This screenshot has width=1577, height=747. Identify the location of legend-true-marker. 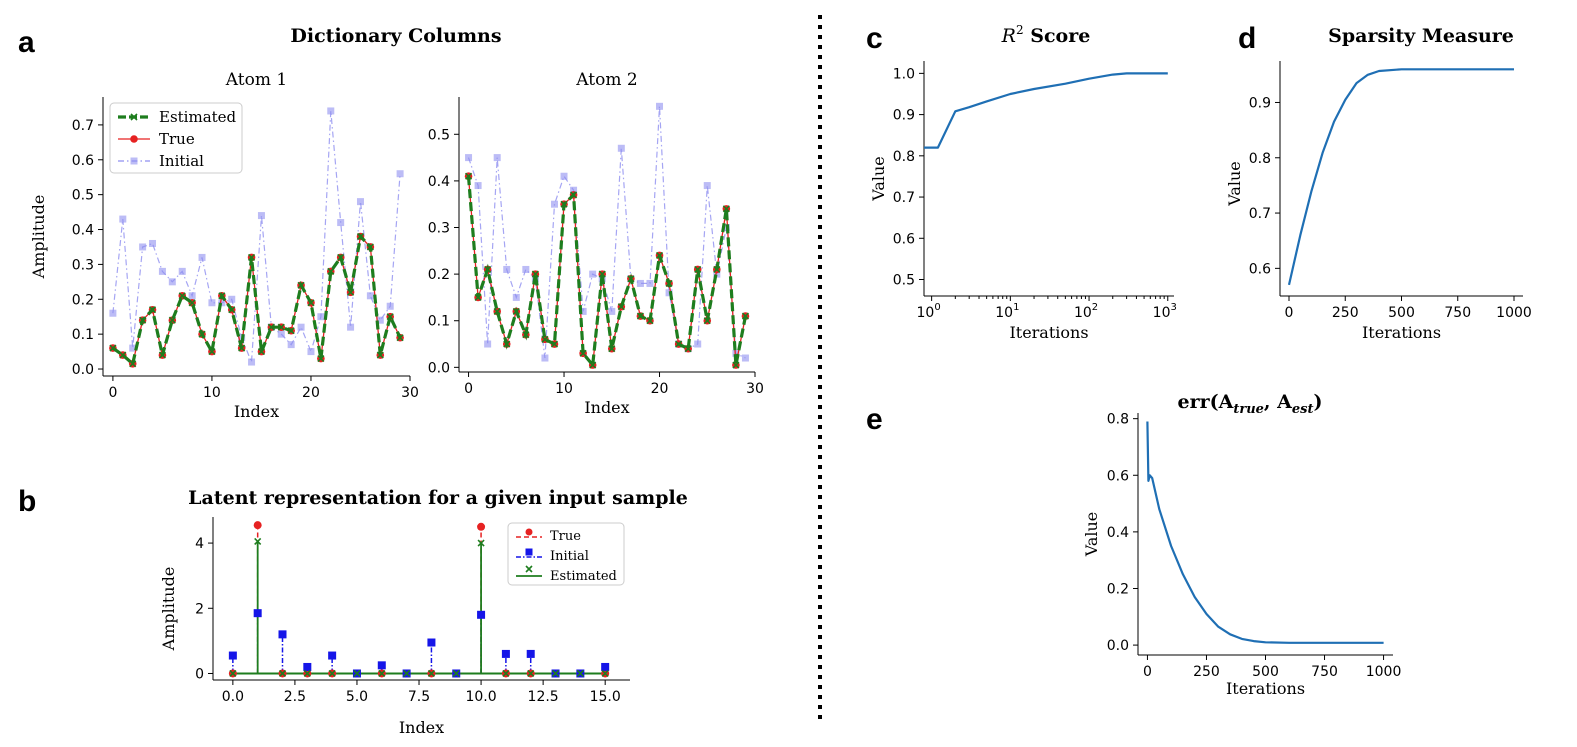
(134, 139).